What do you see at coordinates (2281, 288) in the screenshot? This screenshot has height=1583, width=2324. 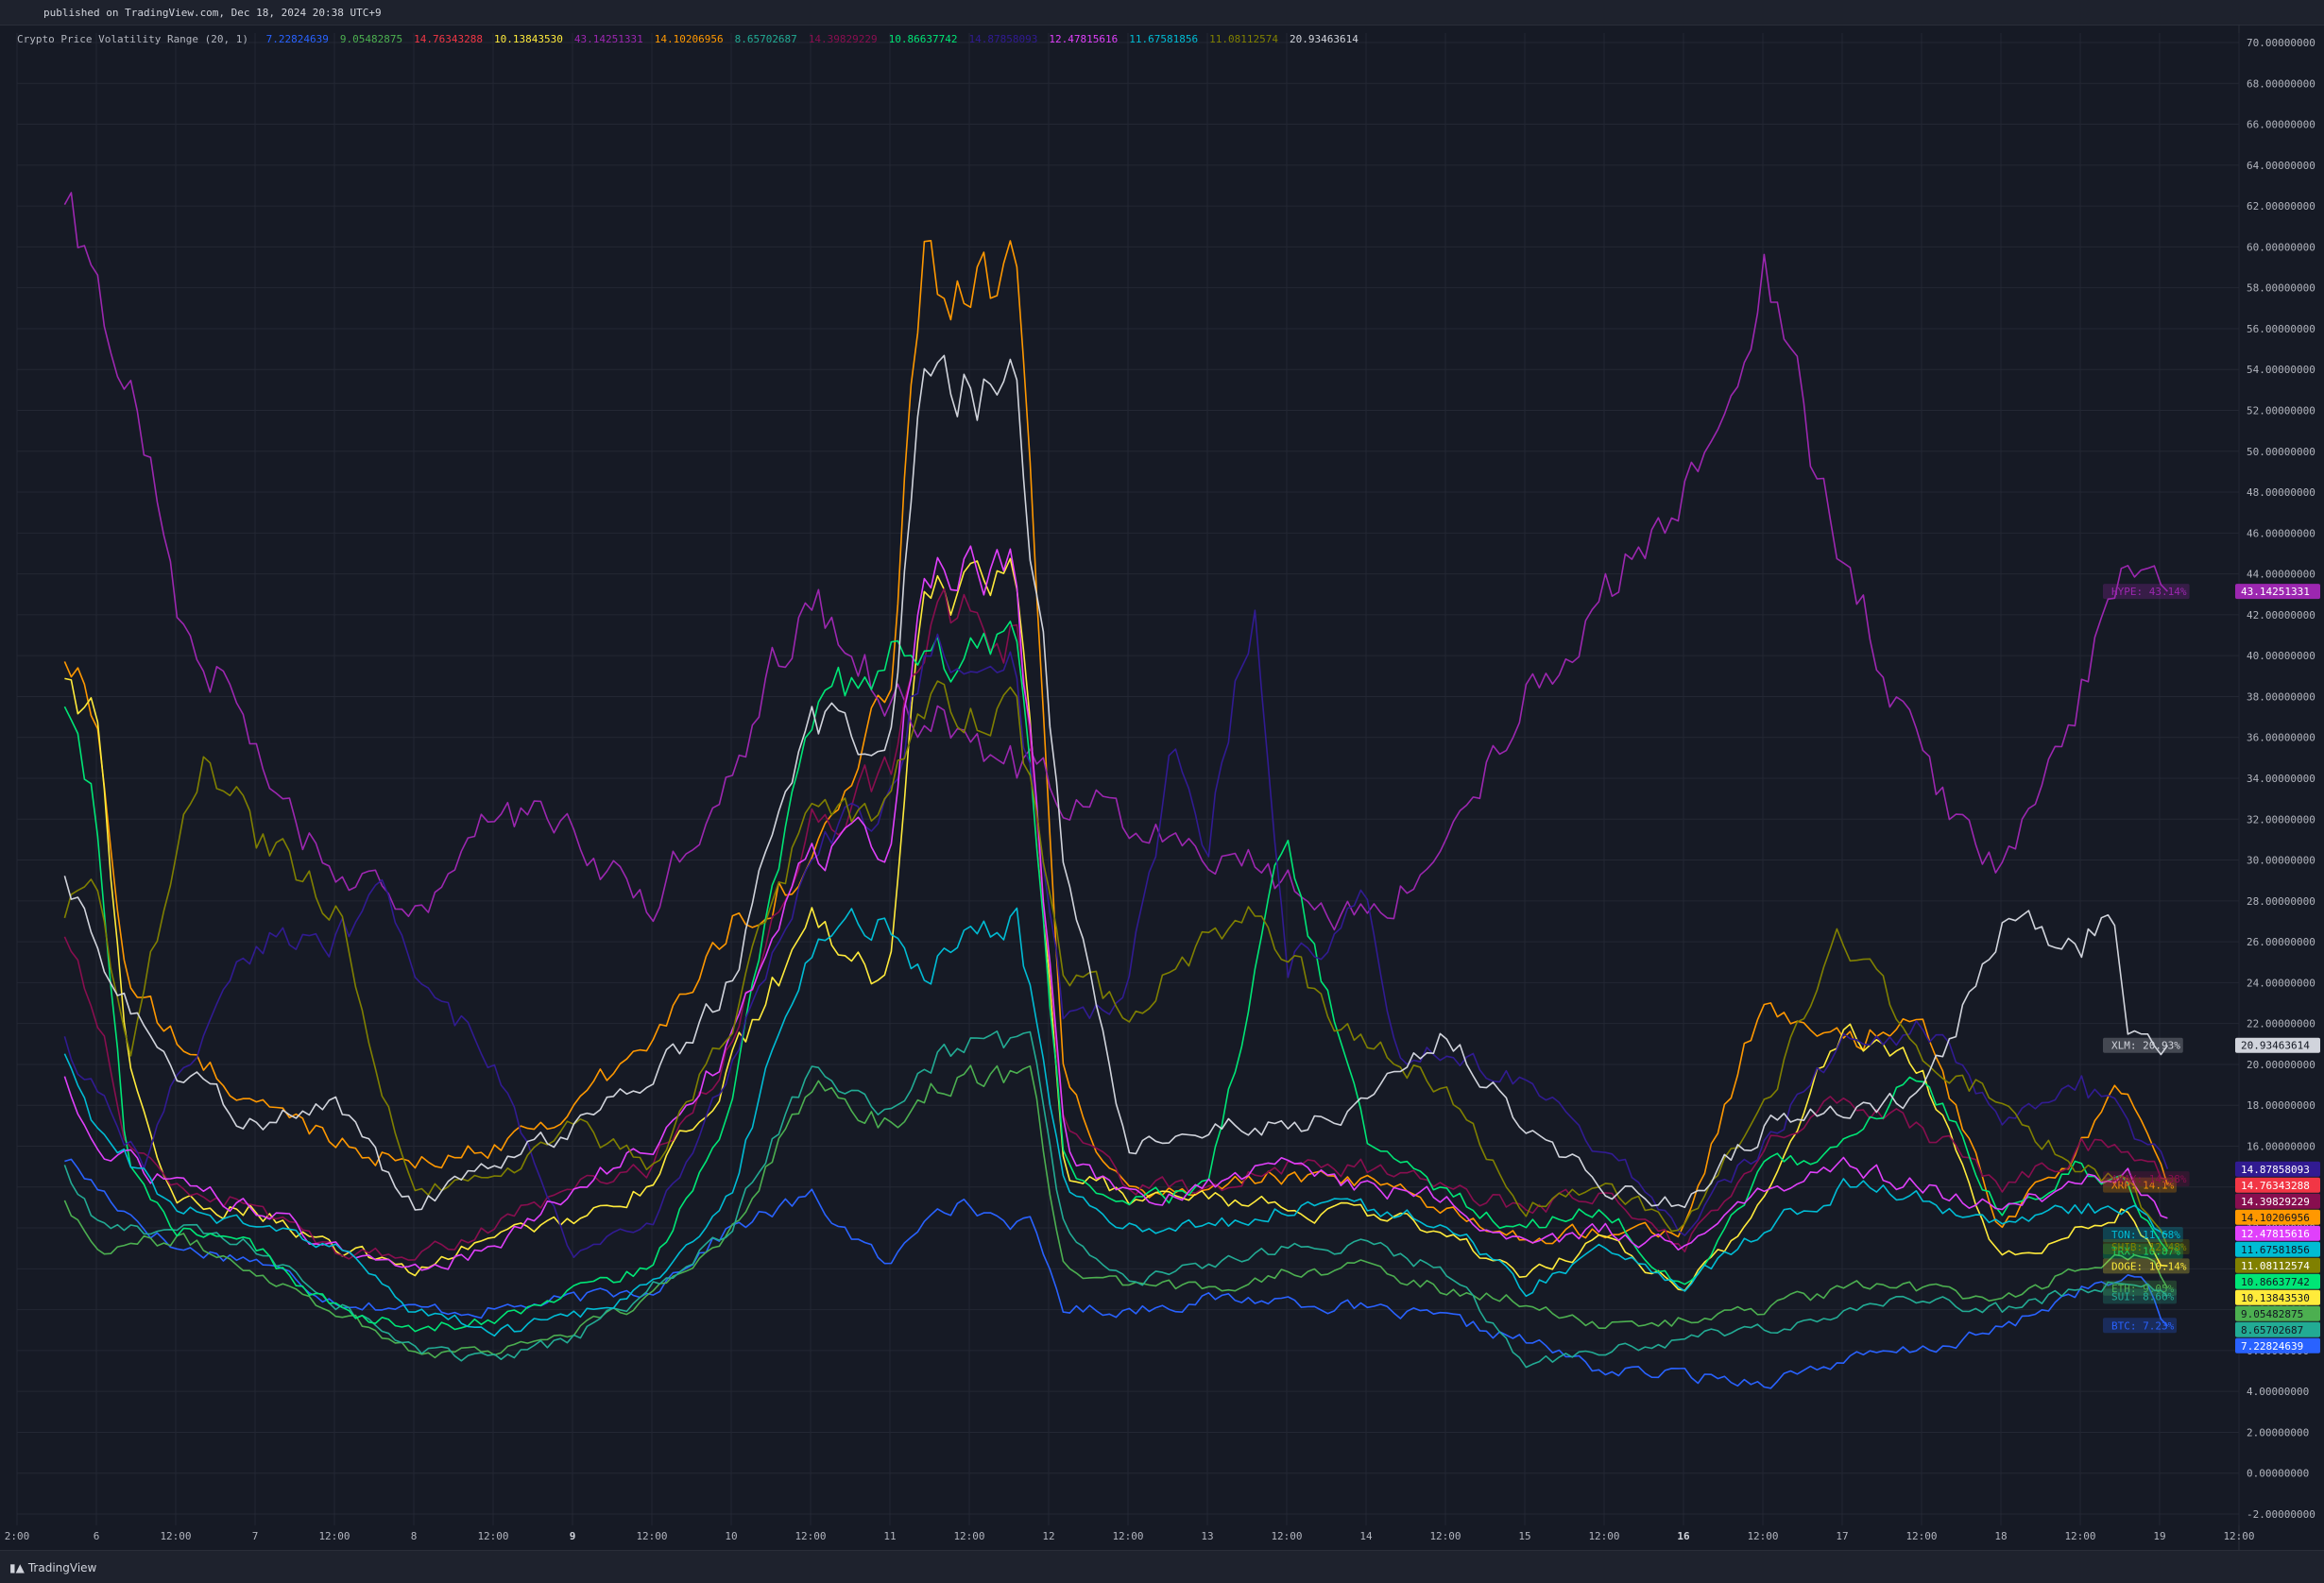 I see `y-tick-label: 58.00000000` at bounding box center [2281, 288].